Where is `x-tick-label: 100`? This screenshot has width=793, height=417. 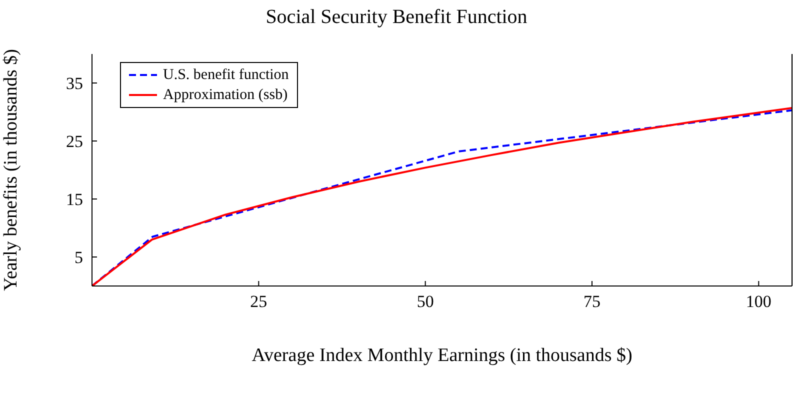
x-tick-label: 100 is located at coordinates (759, 302).